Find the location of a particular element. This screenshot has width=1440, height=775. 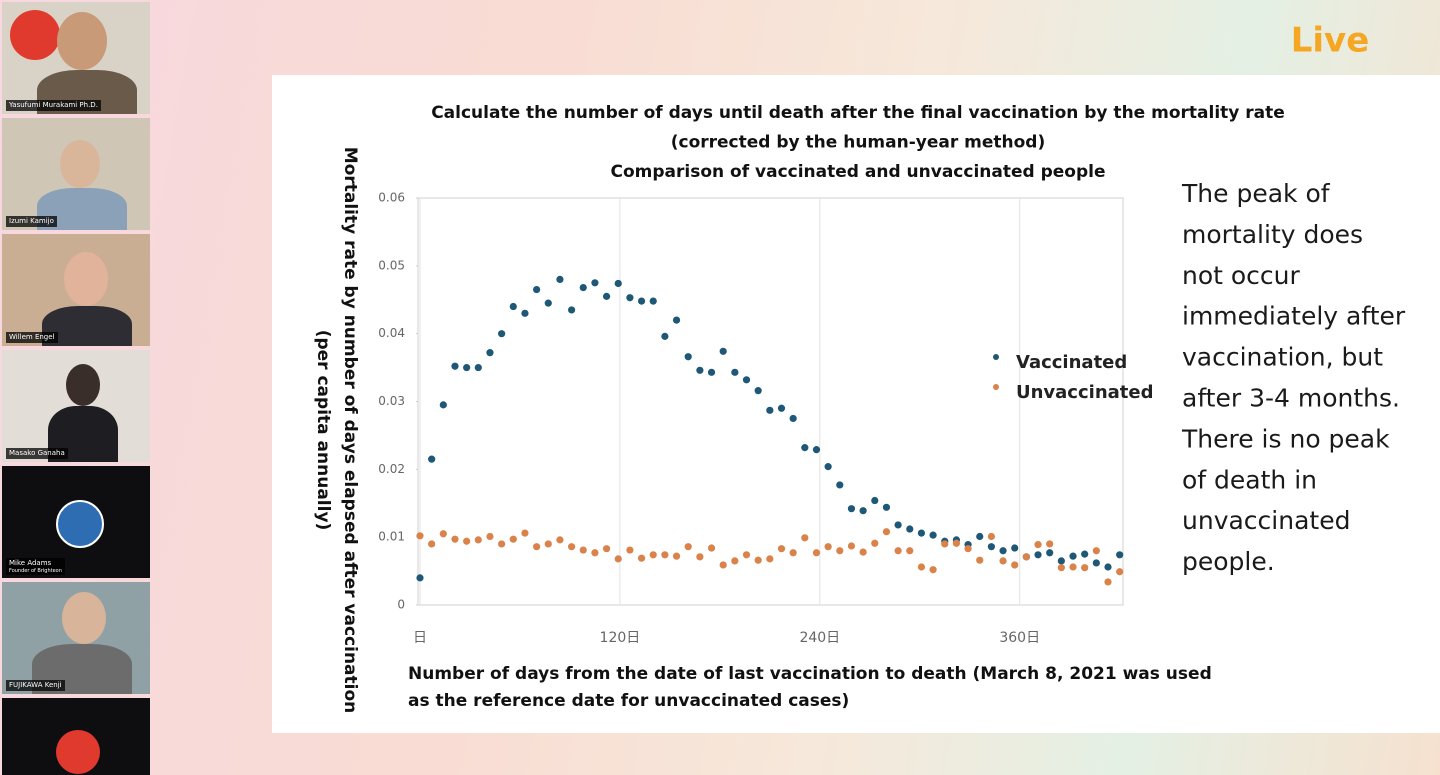

slide-text: mortality does is located at coordinates (1272, 234).